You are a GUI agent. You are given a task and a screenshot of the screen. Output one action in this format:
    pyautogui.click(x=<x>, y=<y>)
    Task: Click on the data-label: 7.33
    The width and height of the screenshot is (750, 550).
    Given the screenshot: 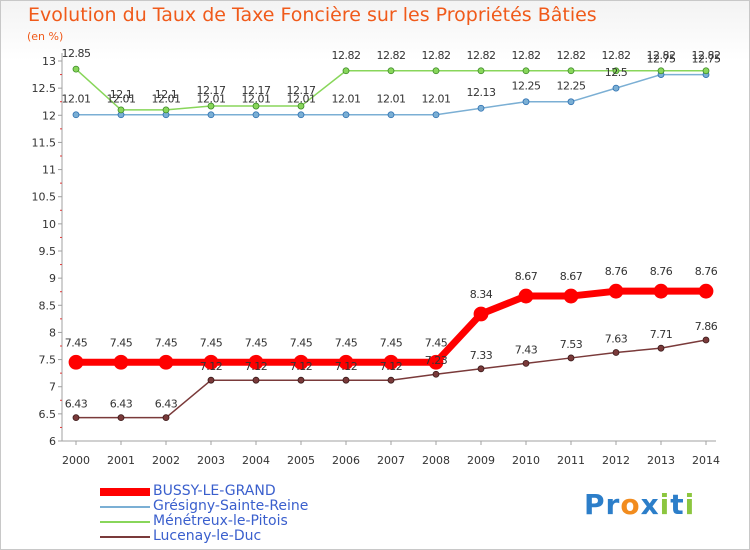 What is the action you would take?
    pyautogui.click(x=481, y=355)
    